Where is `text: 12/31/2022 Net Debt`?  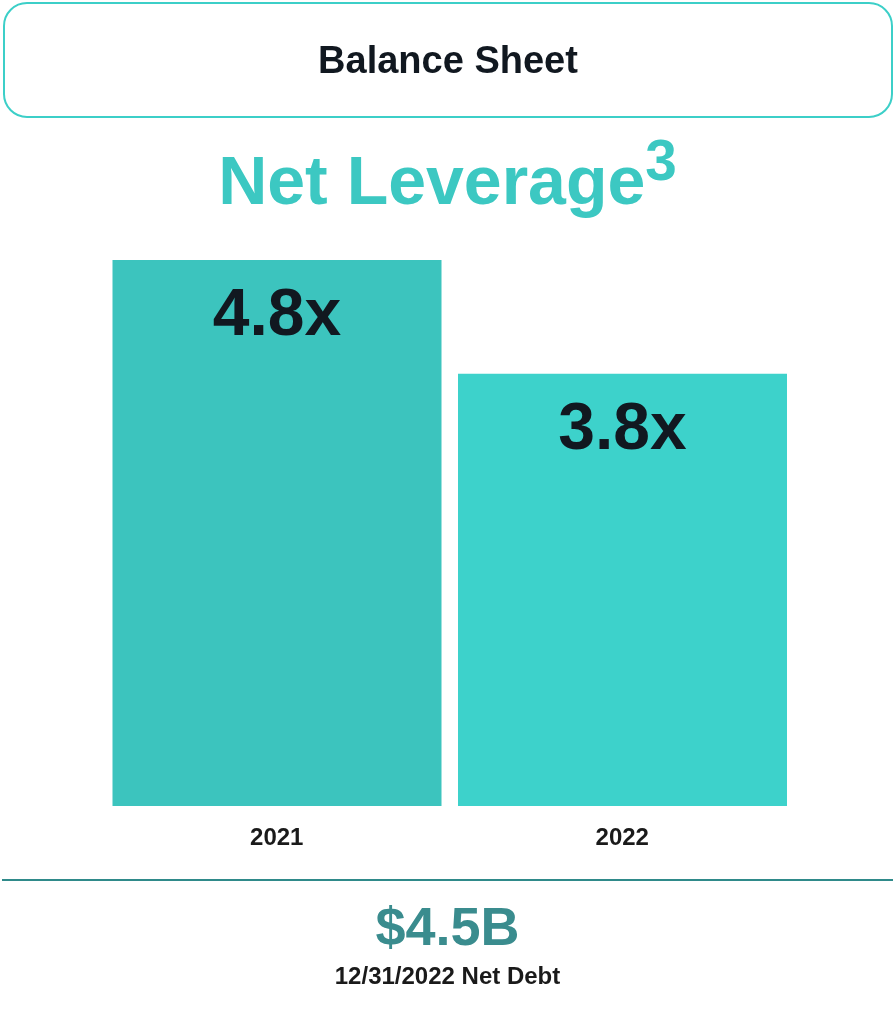 text: 12/31/2022 Net Debt is located at coordinates (447, 976).